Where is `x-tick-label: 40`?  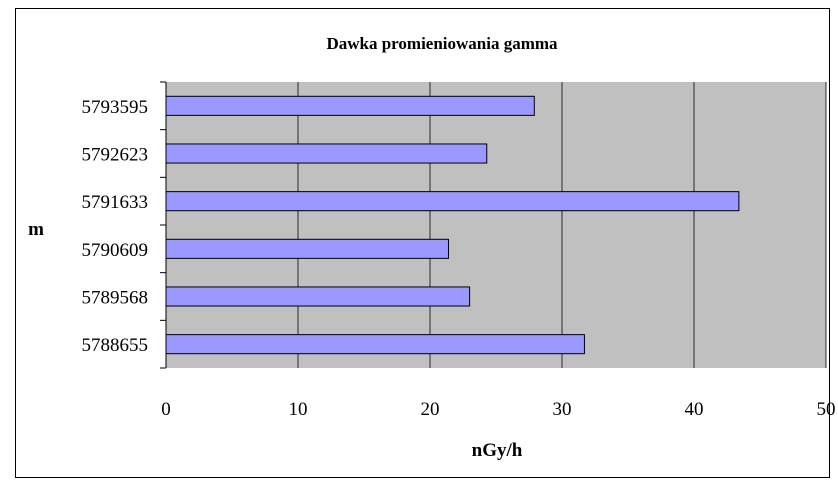 x-tick-label: 40 is located at coordinates (694, 409).